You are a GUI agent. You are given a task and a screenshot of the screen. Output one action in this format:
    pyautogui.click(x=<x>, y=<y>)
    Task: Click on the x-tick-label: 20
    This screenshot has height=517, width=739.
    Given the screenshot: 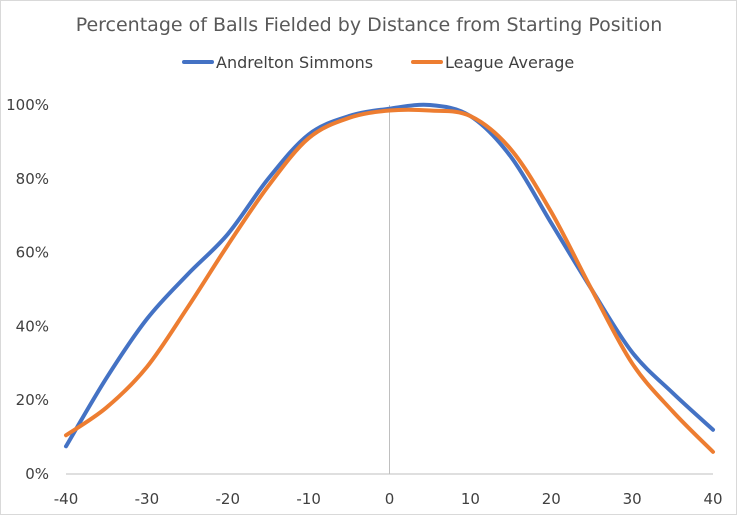 What is the action you would take?
    pyautogui.click(x=551, y=499)
    